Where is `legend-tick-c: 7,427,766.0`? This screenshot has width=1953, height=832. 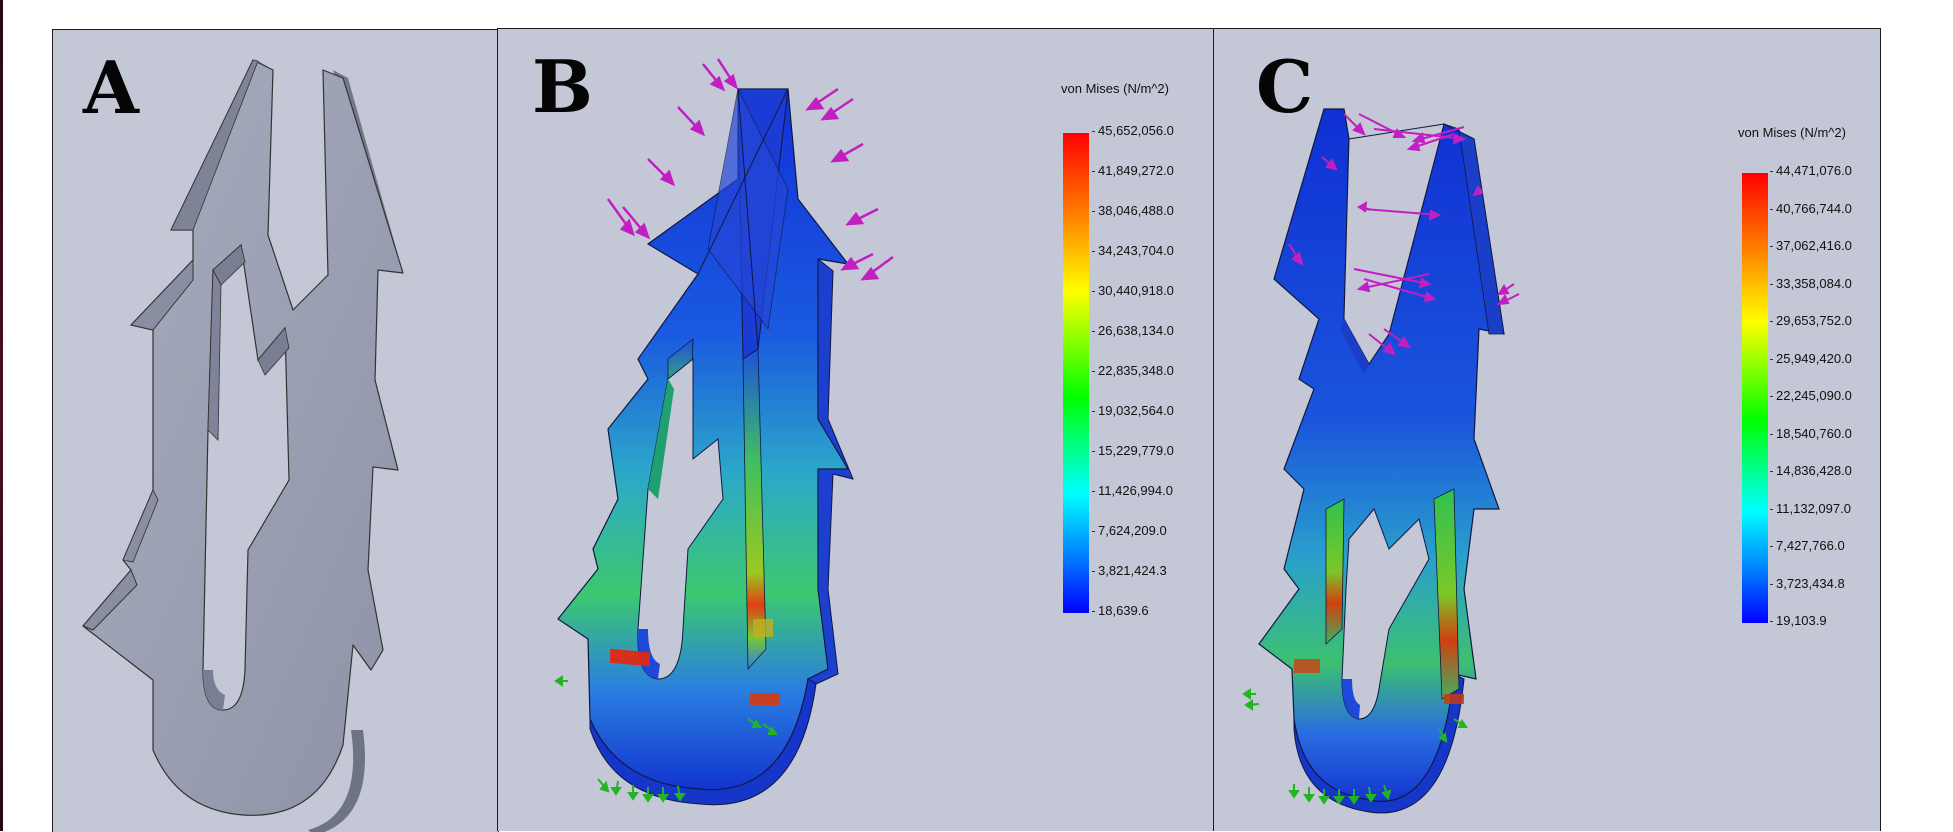 legend-tick-c: 7,427,766.0 is located at coordinates (1807, 545).